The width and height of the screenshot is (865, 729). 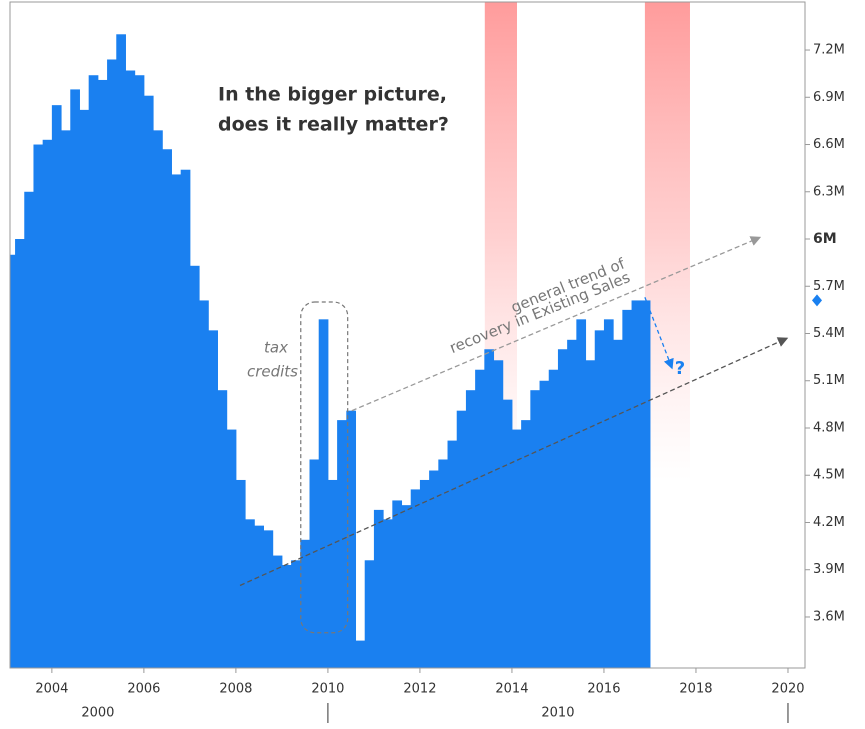 I want to click on decade-label: 2010, so click(x=557, y=713).